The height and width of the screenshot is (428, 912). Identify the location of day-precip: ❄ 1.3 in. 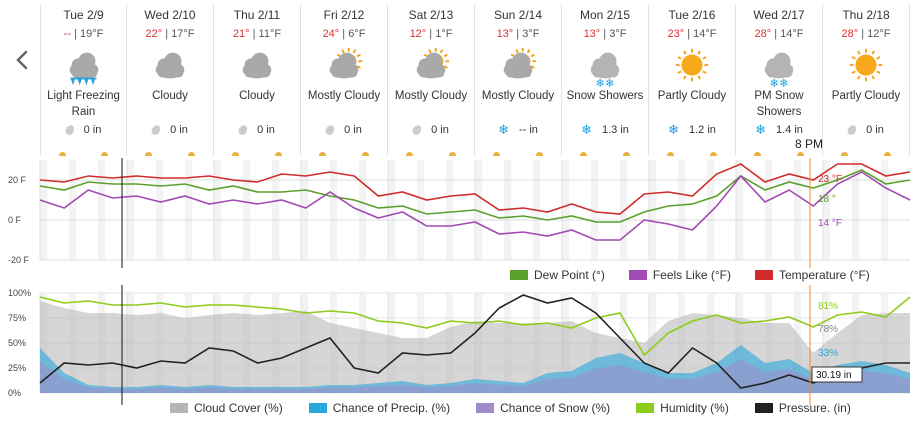
(605, 130).